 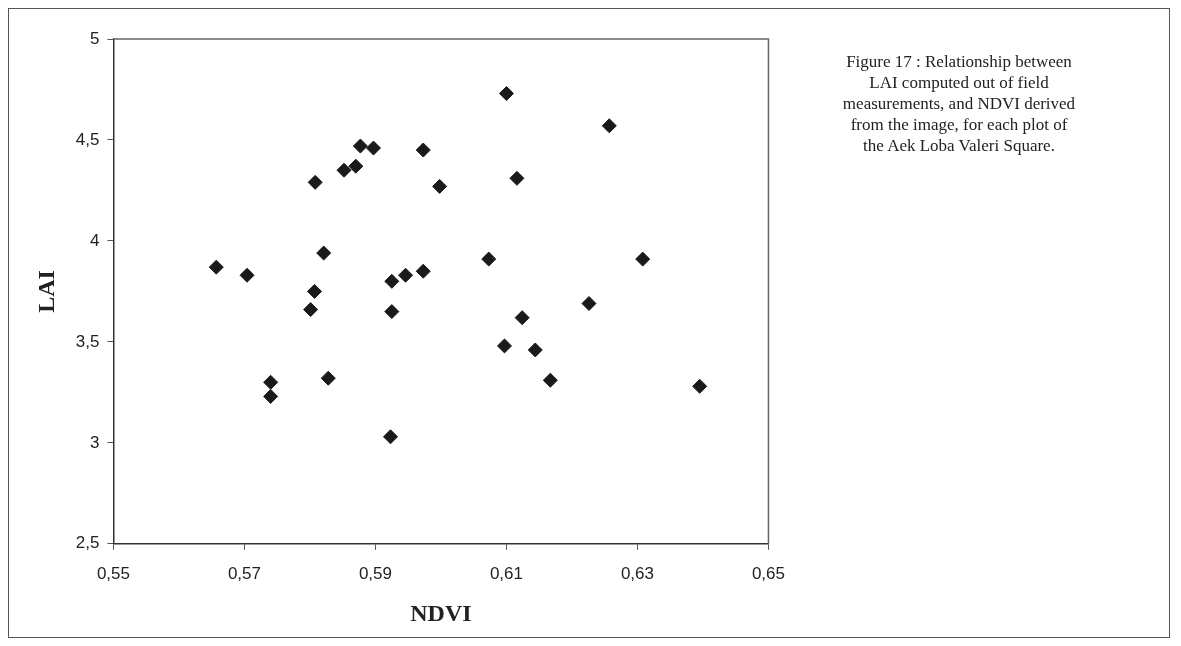 What do you see at coordinates (87, 139) in the screenshot?
I see `y-tick-label: 4,5` at bounding box center [87, 139].